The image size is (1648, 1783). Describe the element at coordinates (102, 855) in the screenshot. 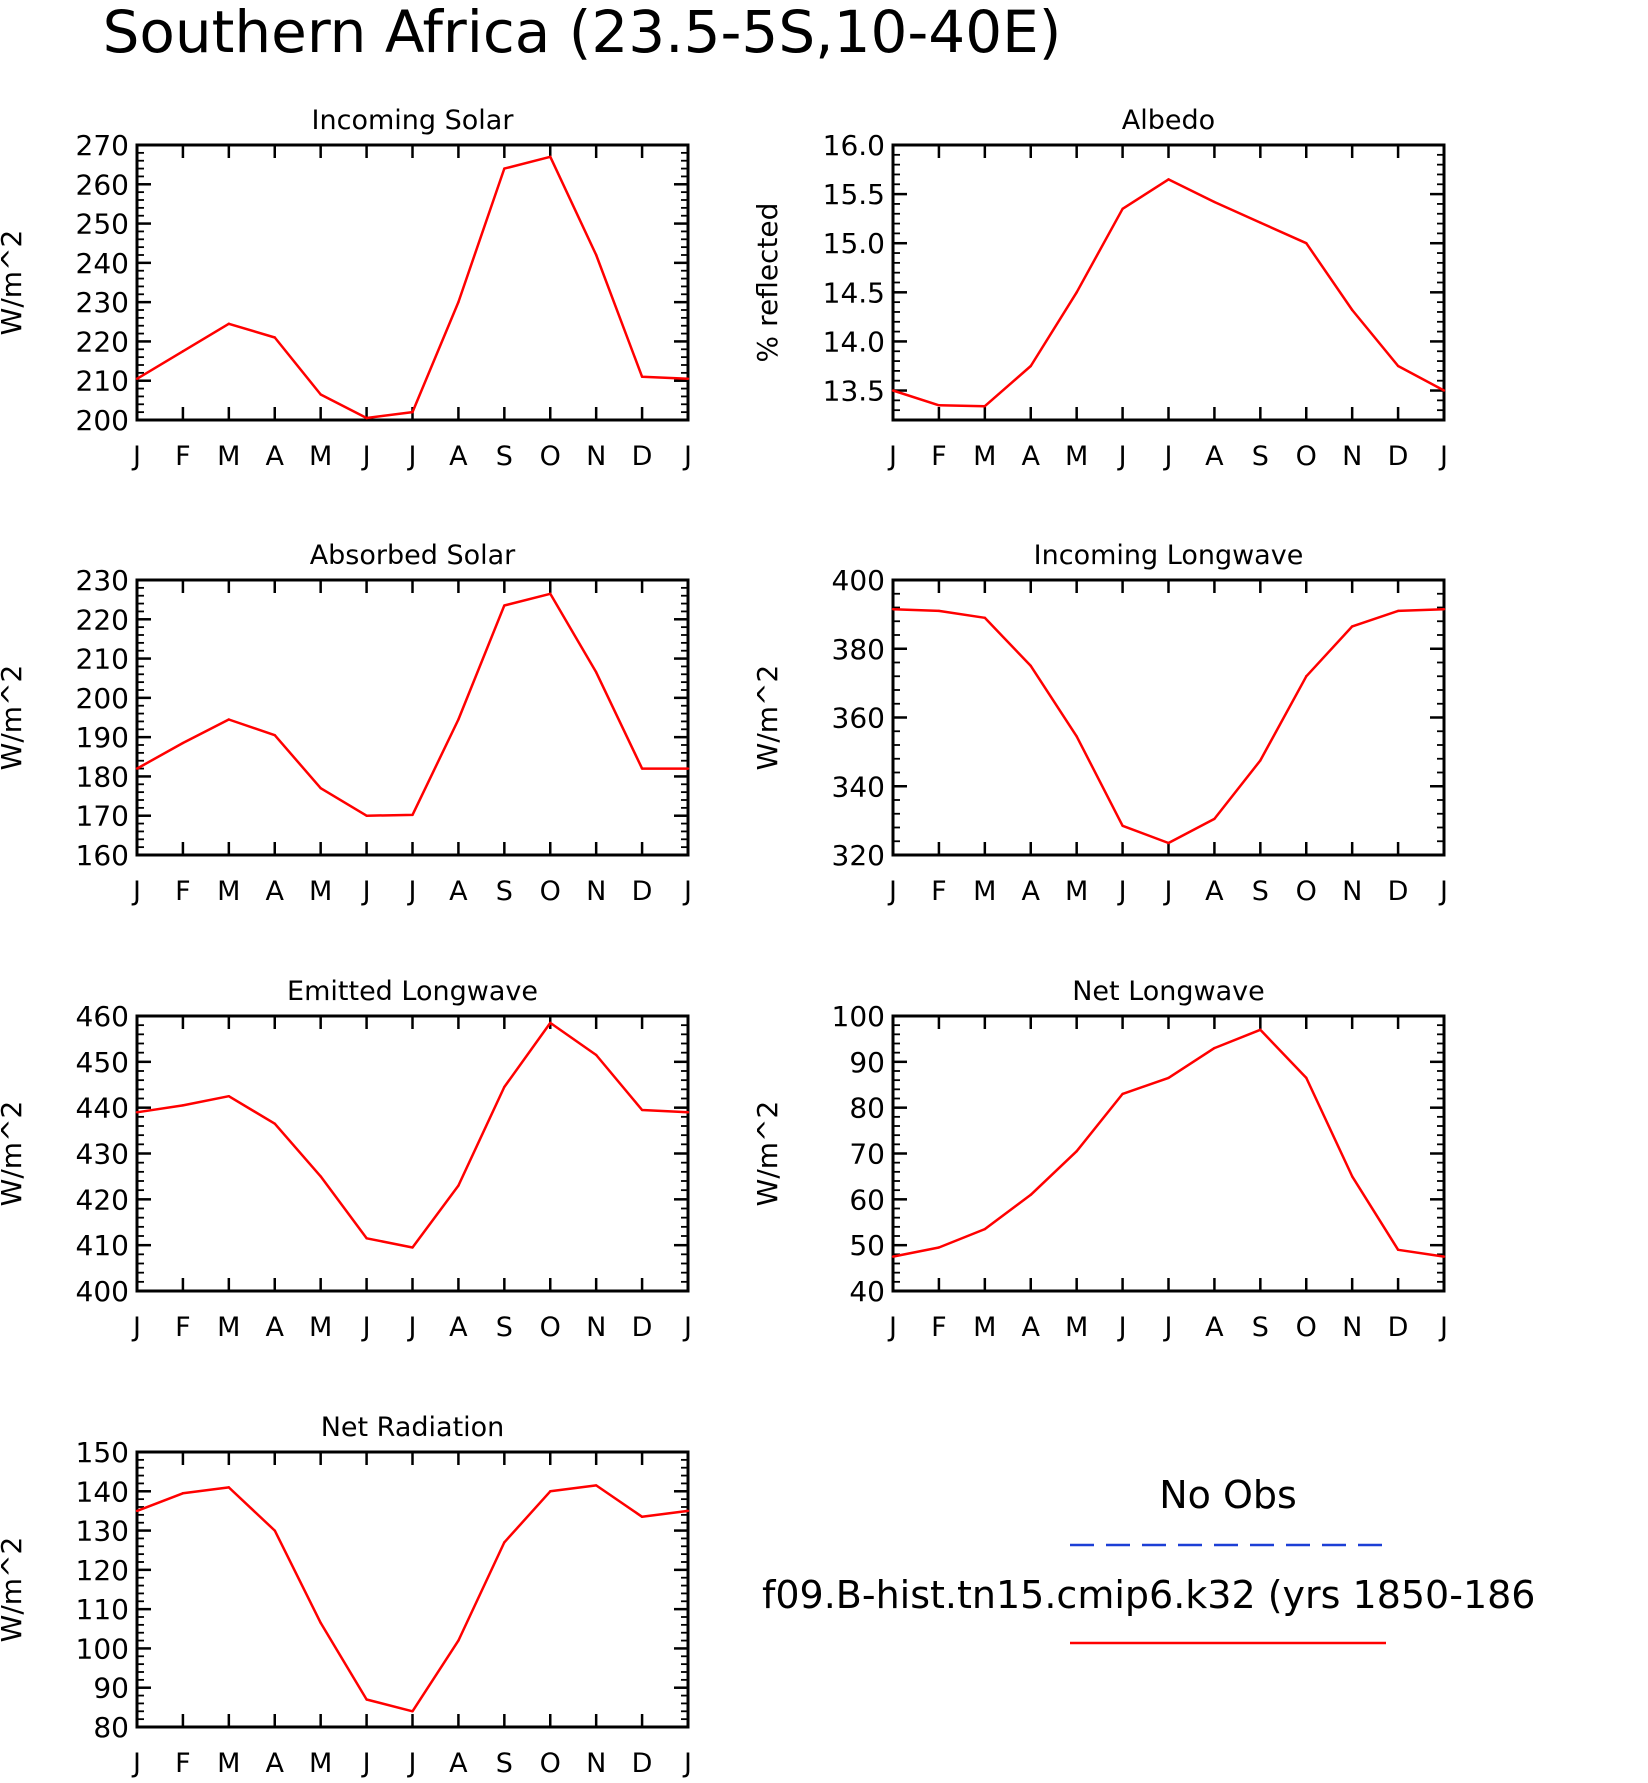

I see `y-tick-label: 160` at that location.